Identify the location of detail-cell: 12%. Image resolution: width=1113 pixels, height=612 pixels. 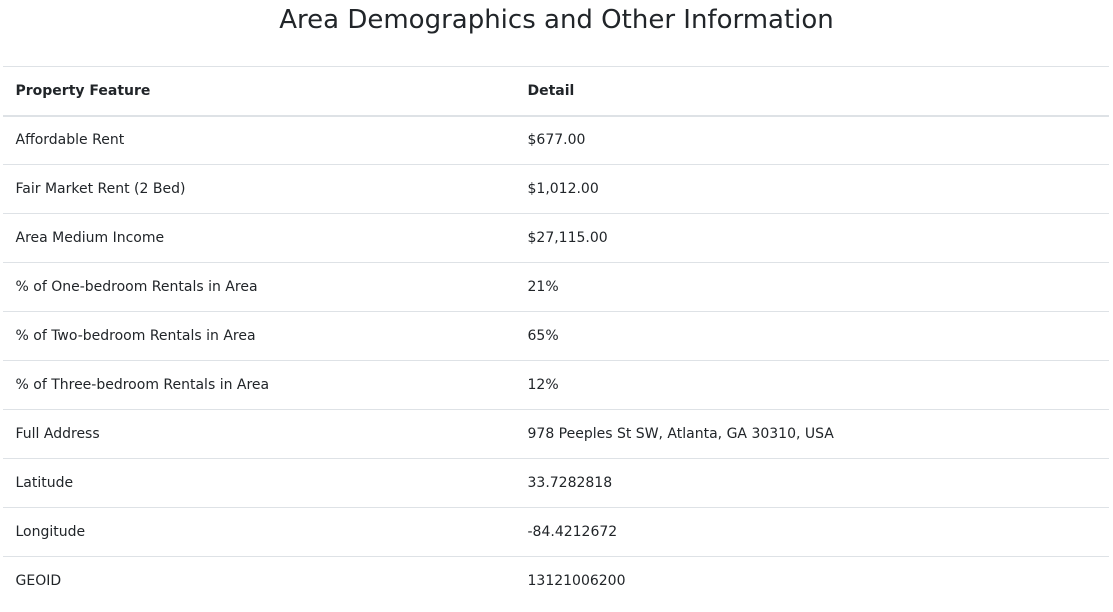
(543, 385).